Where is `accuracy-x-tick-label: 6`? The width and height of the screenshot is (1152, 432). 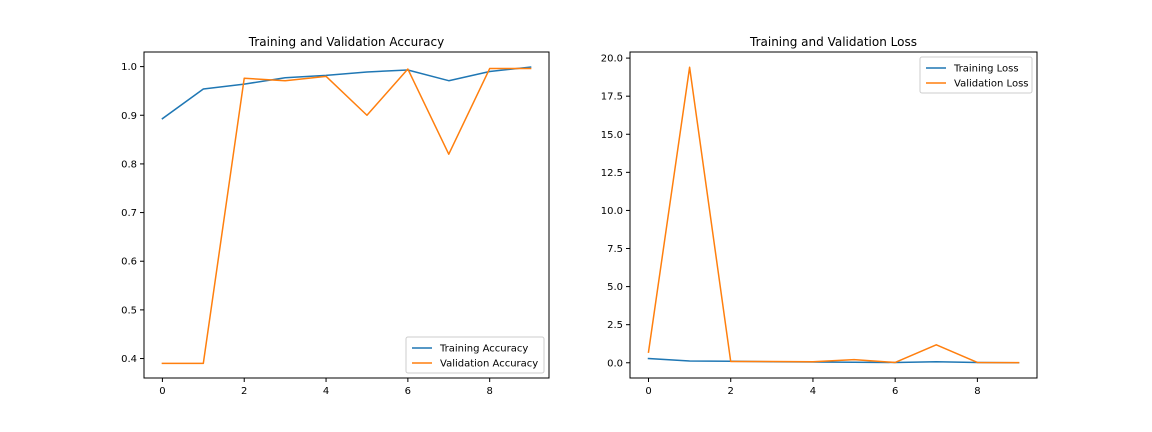 accuracy-x-tick-label: 6 is located at coordinates (408, 391).